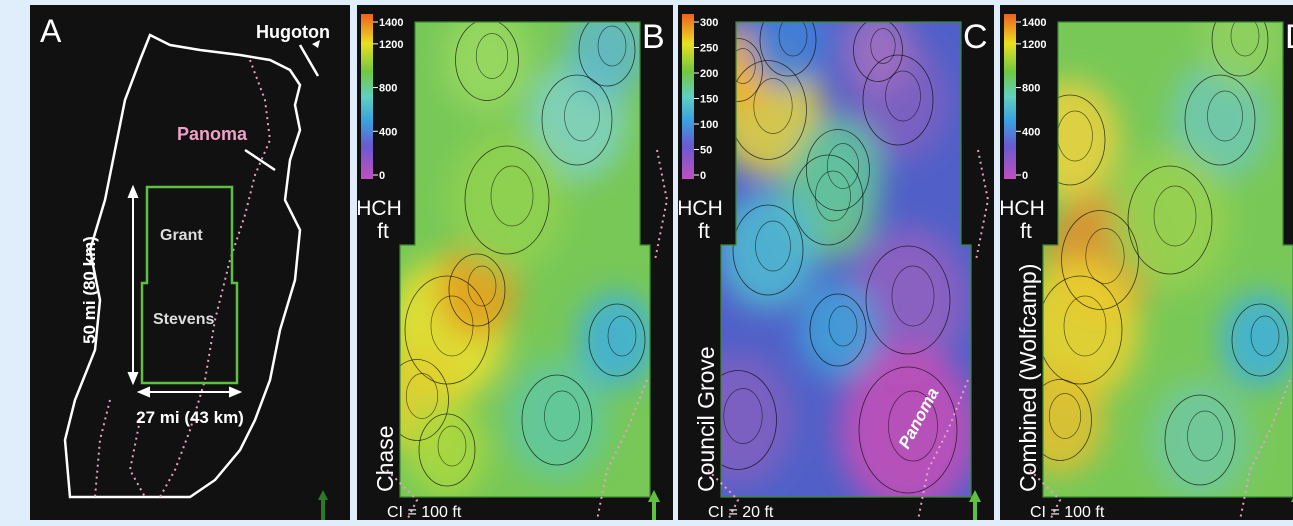  Describe the element at coordinates (181, 235) in the screenshot. I see `county-label: Grant` at that location.